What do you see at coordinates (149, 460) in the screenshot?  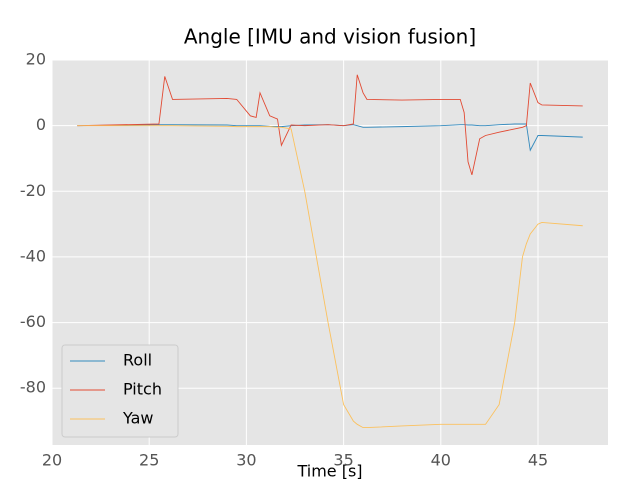 I see `x-tick-label: 25` at bounding box center [149, 460].